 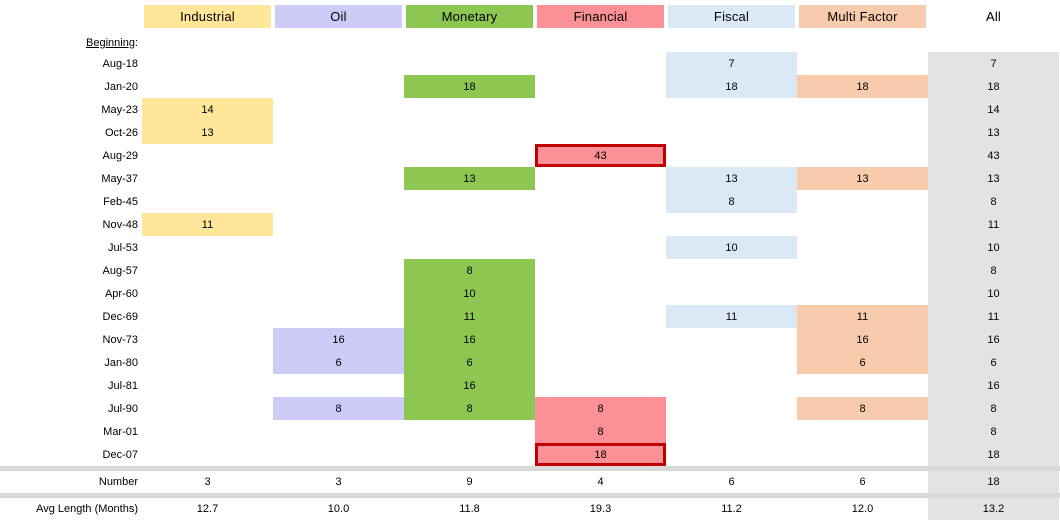 I want to click on avg-length-oil: 10.0, so click(x=338, y=509).